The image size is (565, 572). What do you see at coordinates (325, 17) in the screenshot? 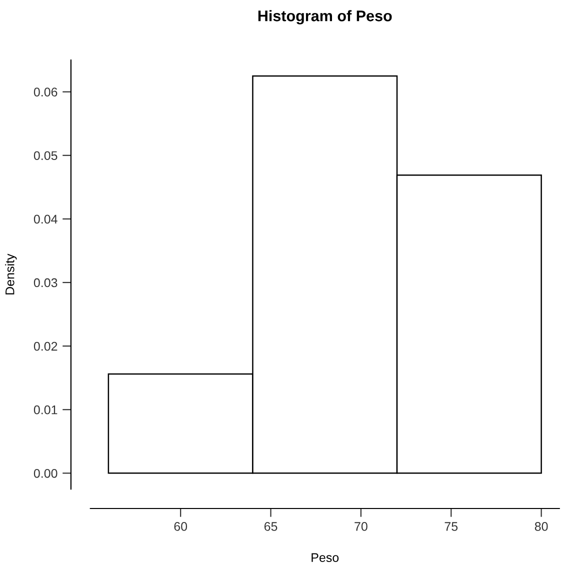
I see `chart-title: Histogram of Peso` at bounding box center [325, 17].